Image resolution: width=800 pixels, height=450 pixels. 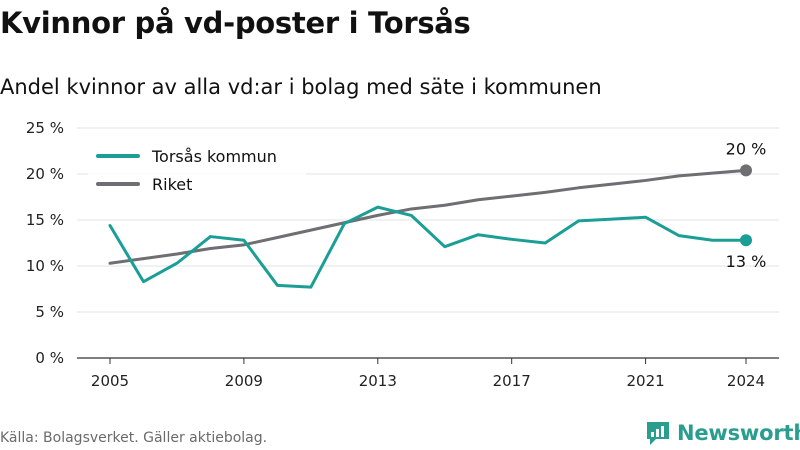 What do you see at coordinates (172, 184) in the screenshot?
I see `legend-label-riket: Riket` at bounding box center [172, 184].